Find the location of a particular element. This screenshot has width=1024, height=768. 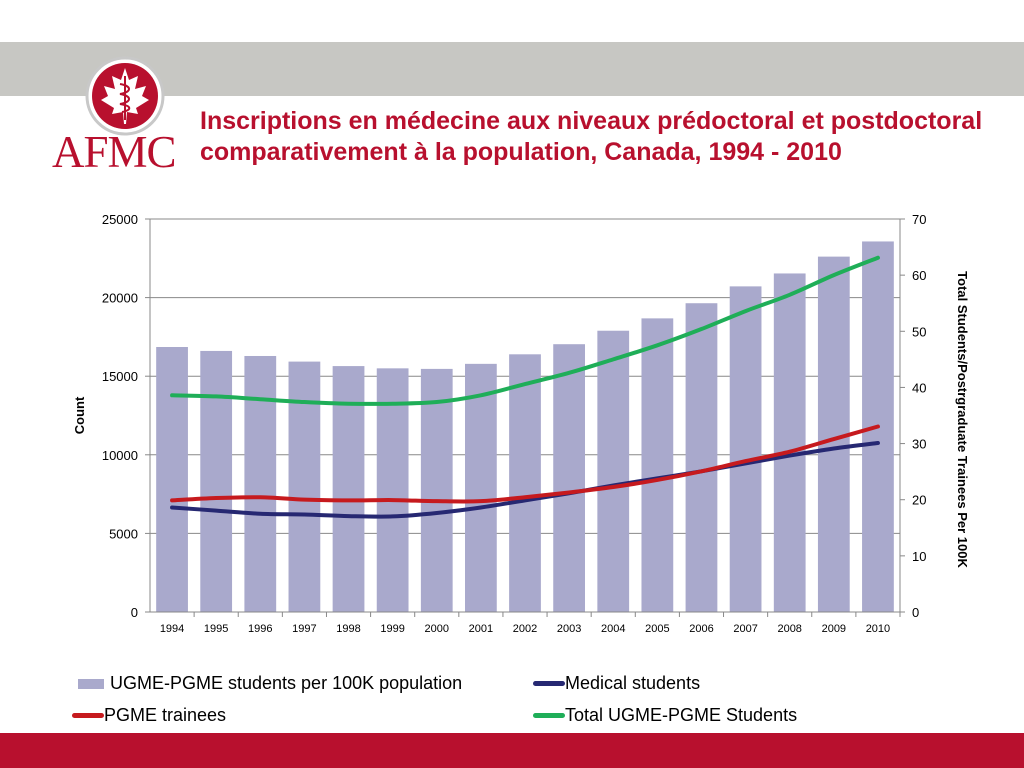

x-axis-tick-label: 2000 is located at coordinates (437, 629).